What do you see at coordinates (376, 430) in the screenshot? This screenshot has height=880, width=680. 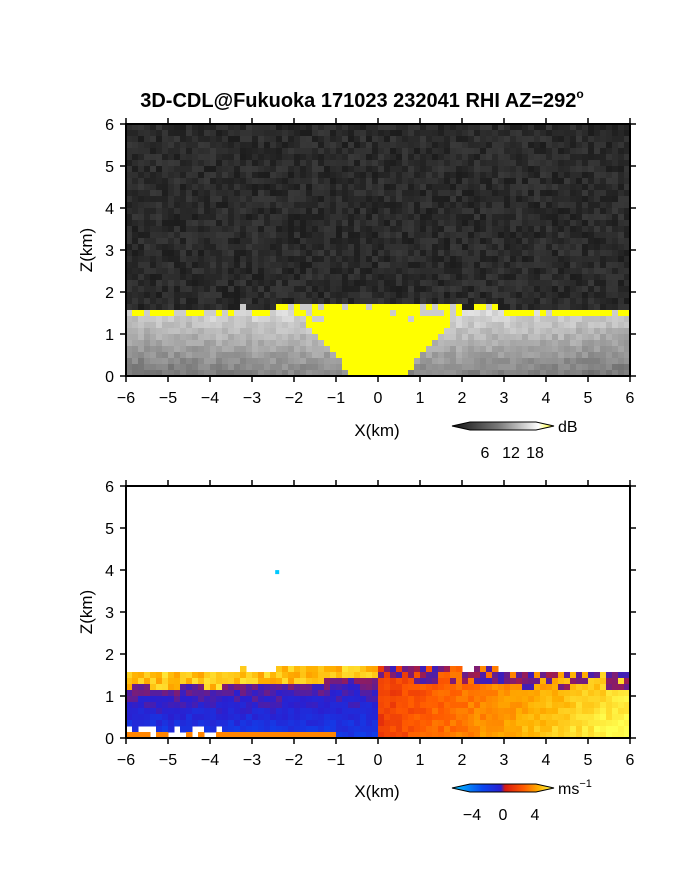 I see `reflectivity-xlabel: X(km)` at bounding box center [376, 430].